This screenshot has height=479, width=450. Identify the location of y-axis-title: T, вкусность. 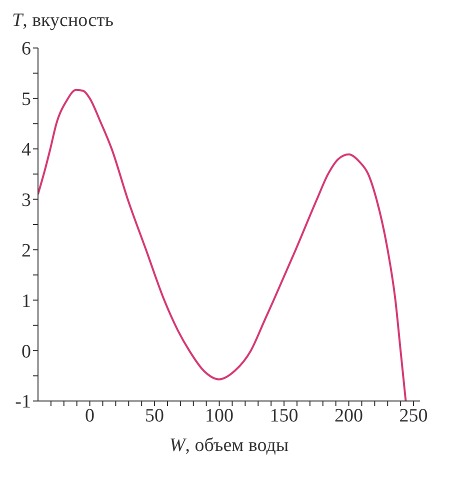
(63, 20).